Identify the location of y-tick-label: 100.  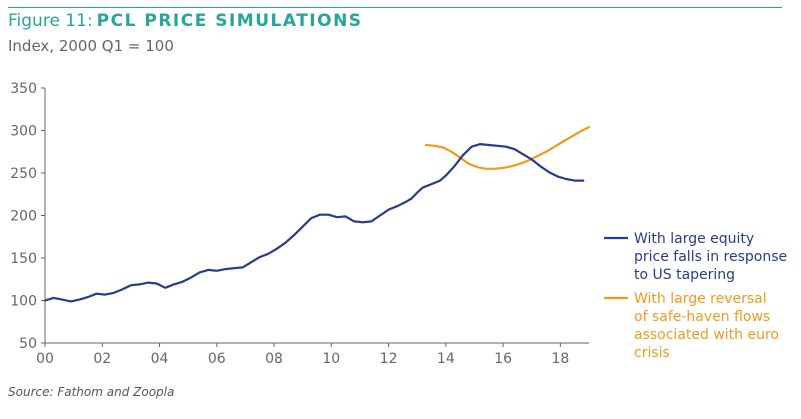
(23, 302).